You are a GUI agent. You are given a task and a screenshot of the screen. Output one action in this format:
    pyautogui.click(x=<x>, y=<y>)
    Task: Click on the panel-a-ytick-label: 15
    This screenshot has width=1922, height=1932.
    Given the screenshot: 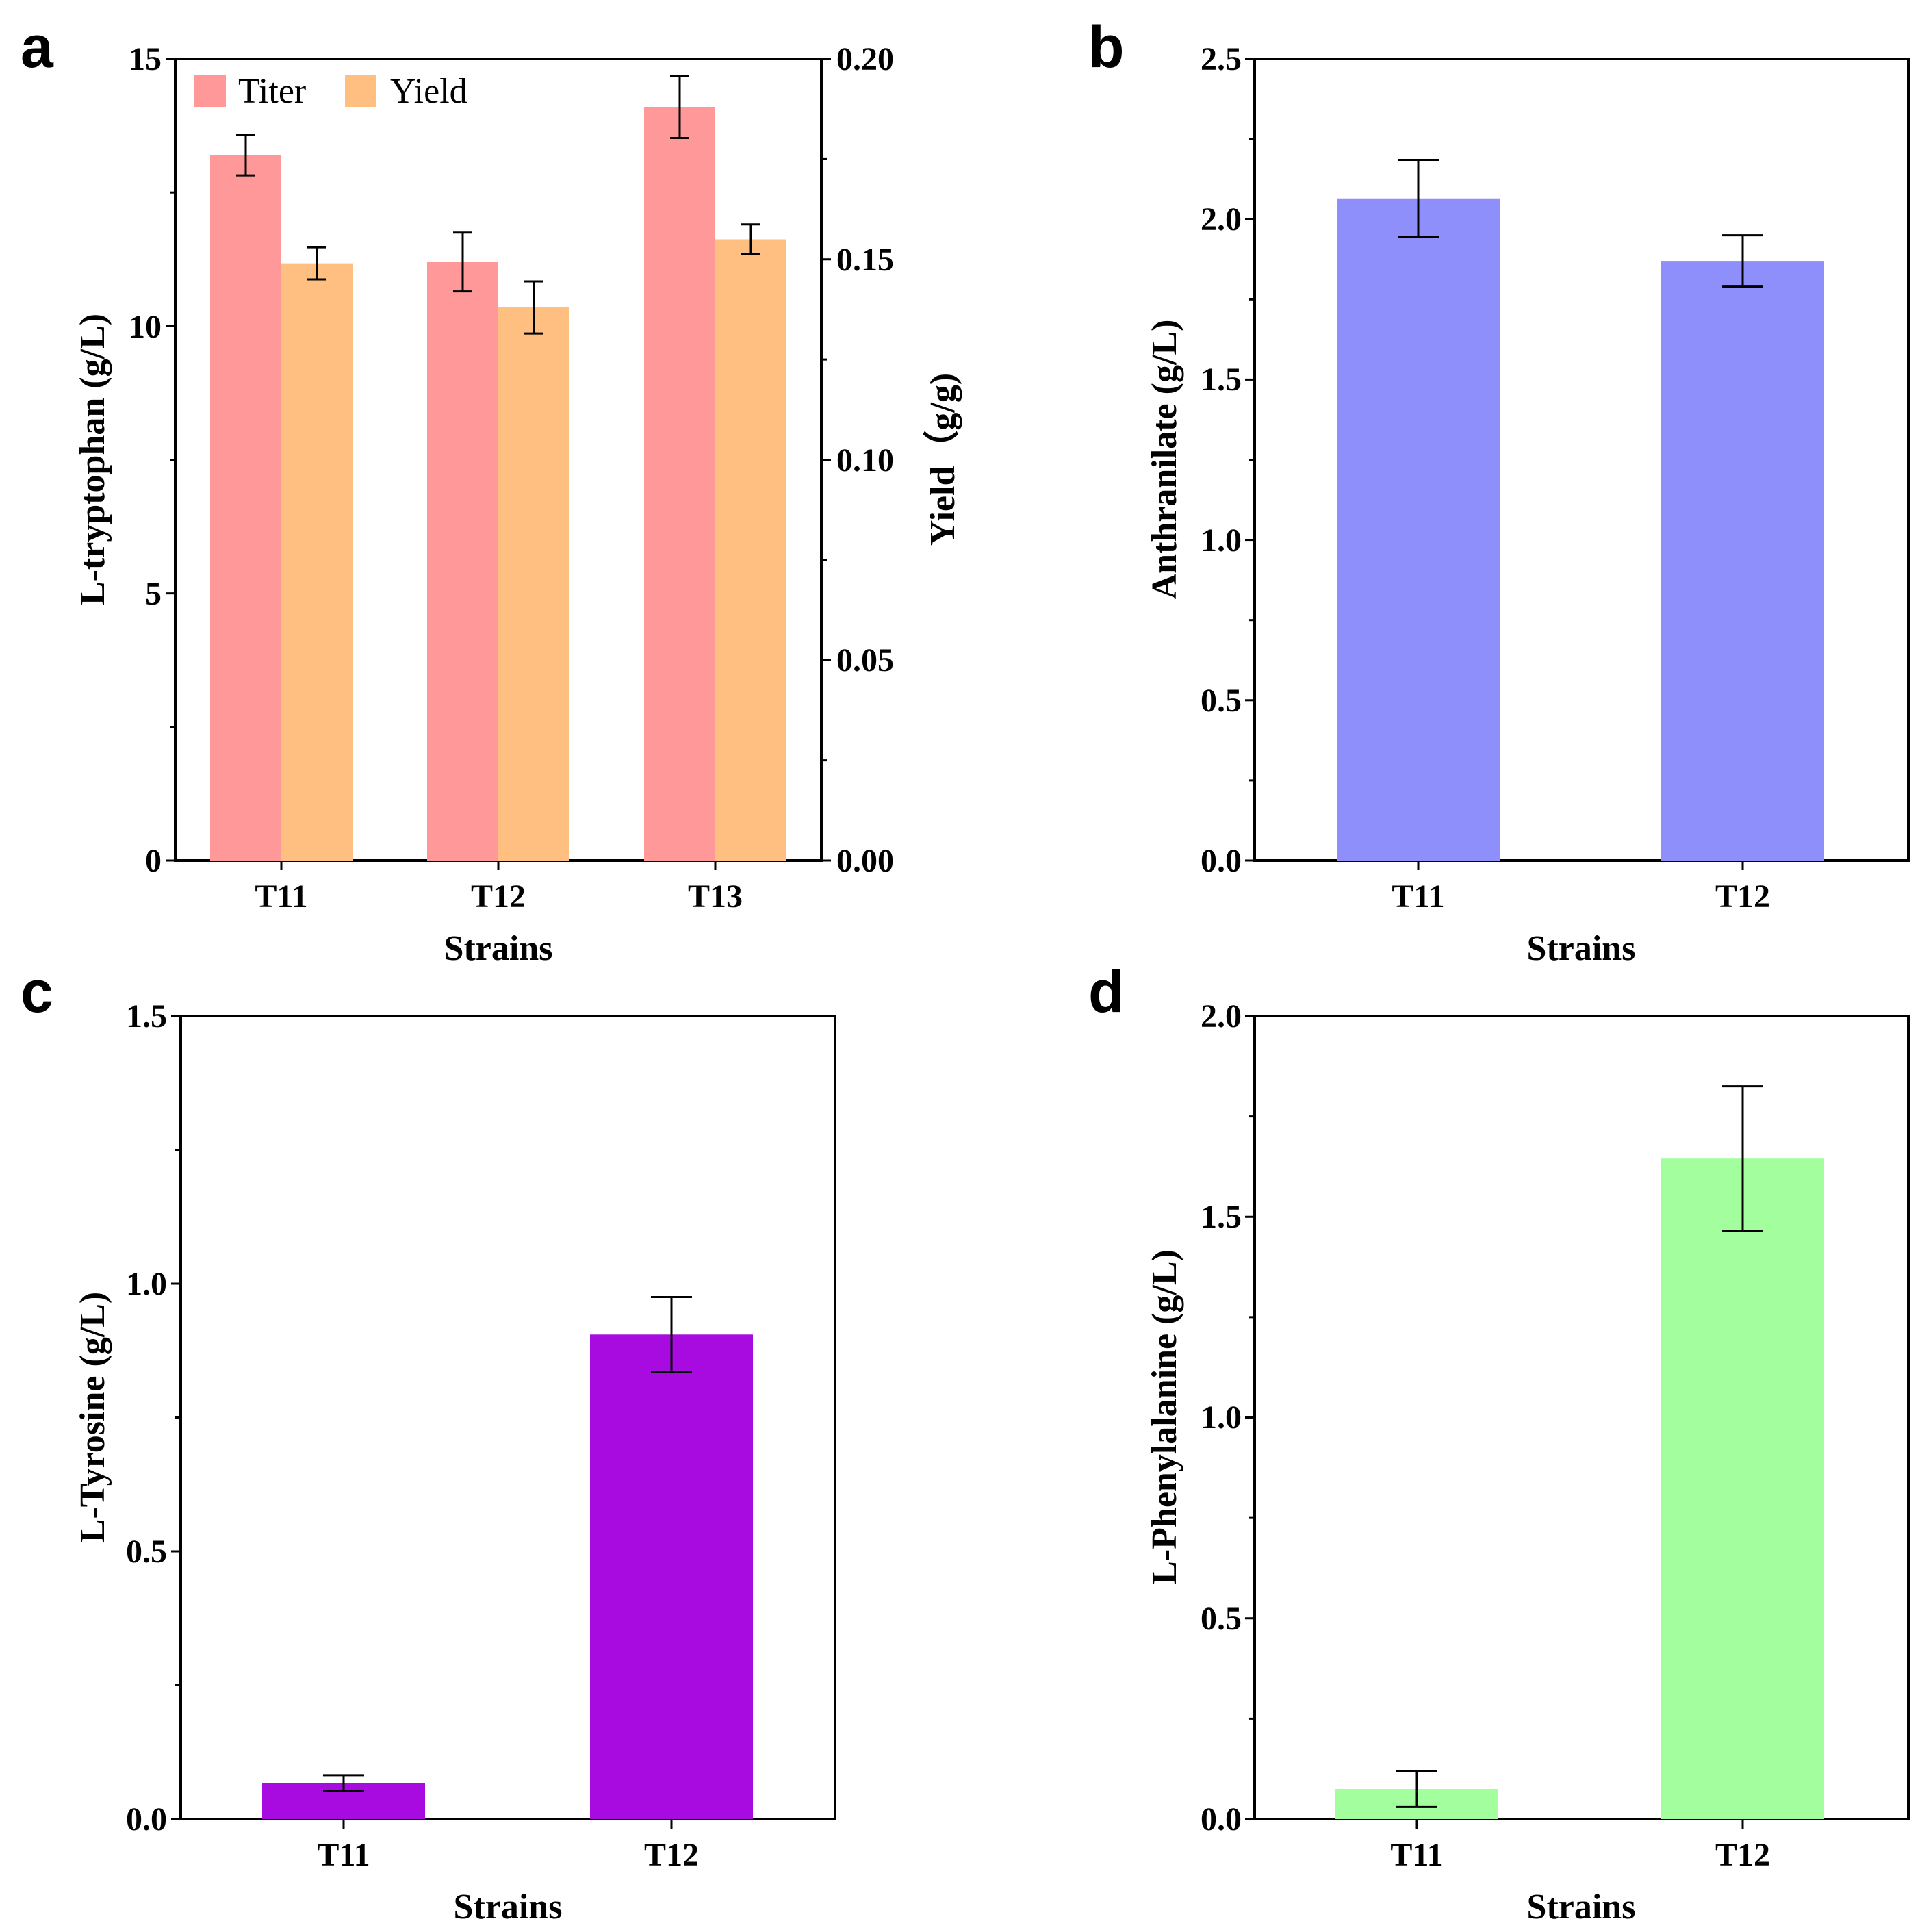 What is the action you would take?
    pyautogui.click(x=145, y=59)
    